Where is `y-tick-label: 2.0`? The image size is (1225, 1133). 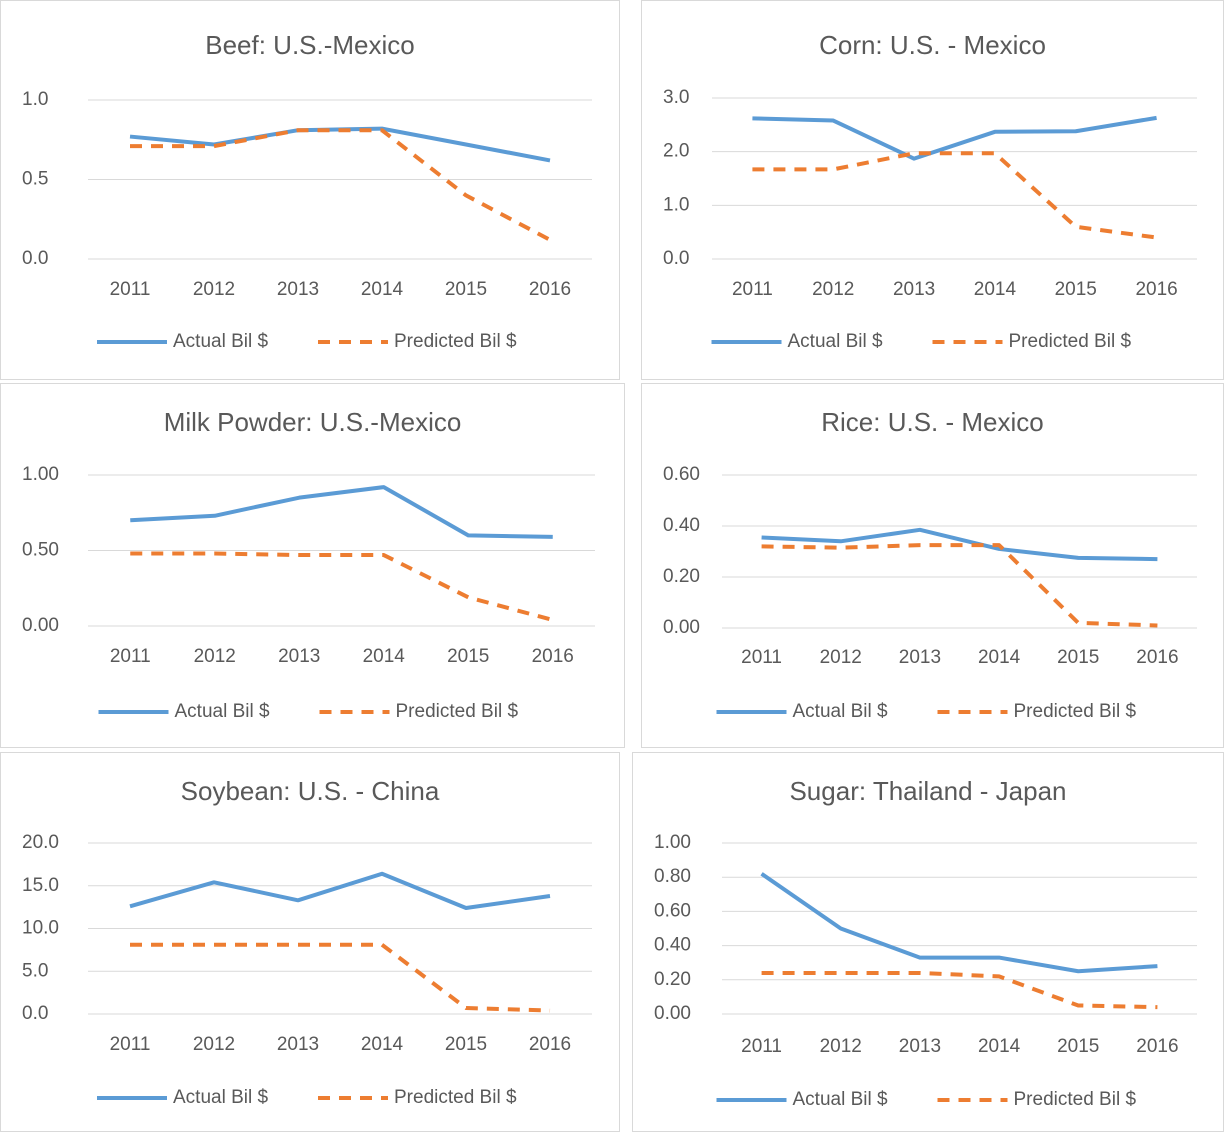 y-tick-label: 2.0 is located at coordinates (676, 151).